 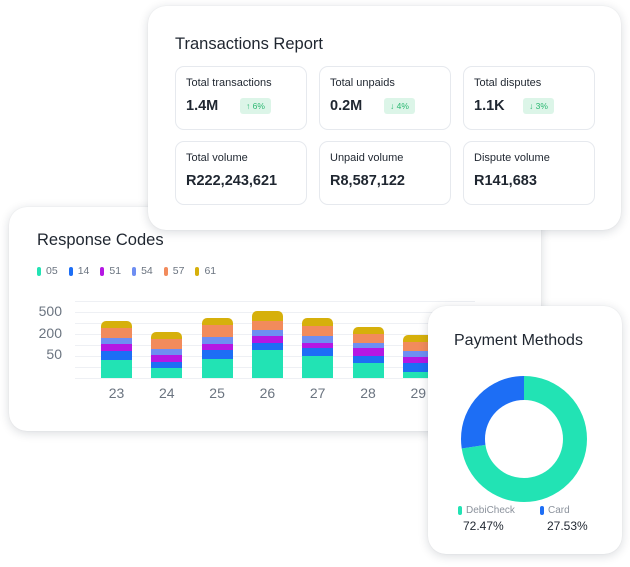 What do you see at coordinates (232, 181) in the screenshot?
I see `stat-value: R222,243,621` at bounding box center [232, 181].